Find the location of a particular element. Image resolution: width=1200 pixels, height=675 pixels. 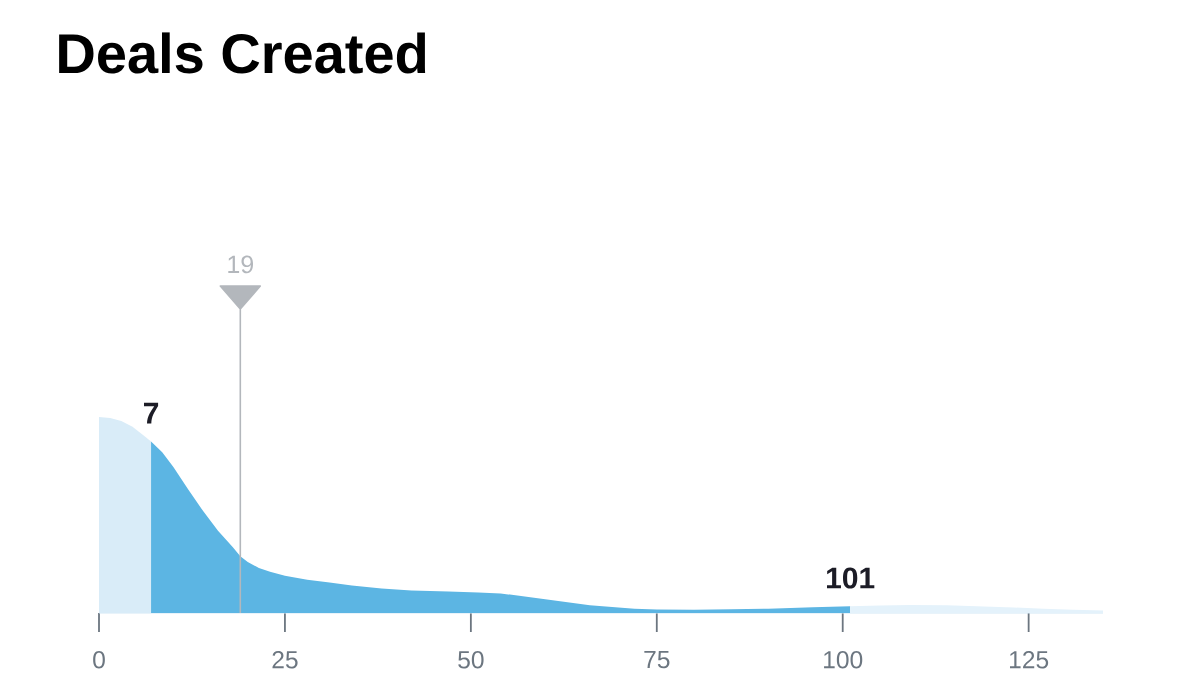

x-tick-label: 125 is located at coordinates (1029, 660).